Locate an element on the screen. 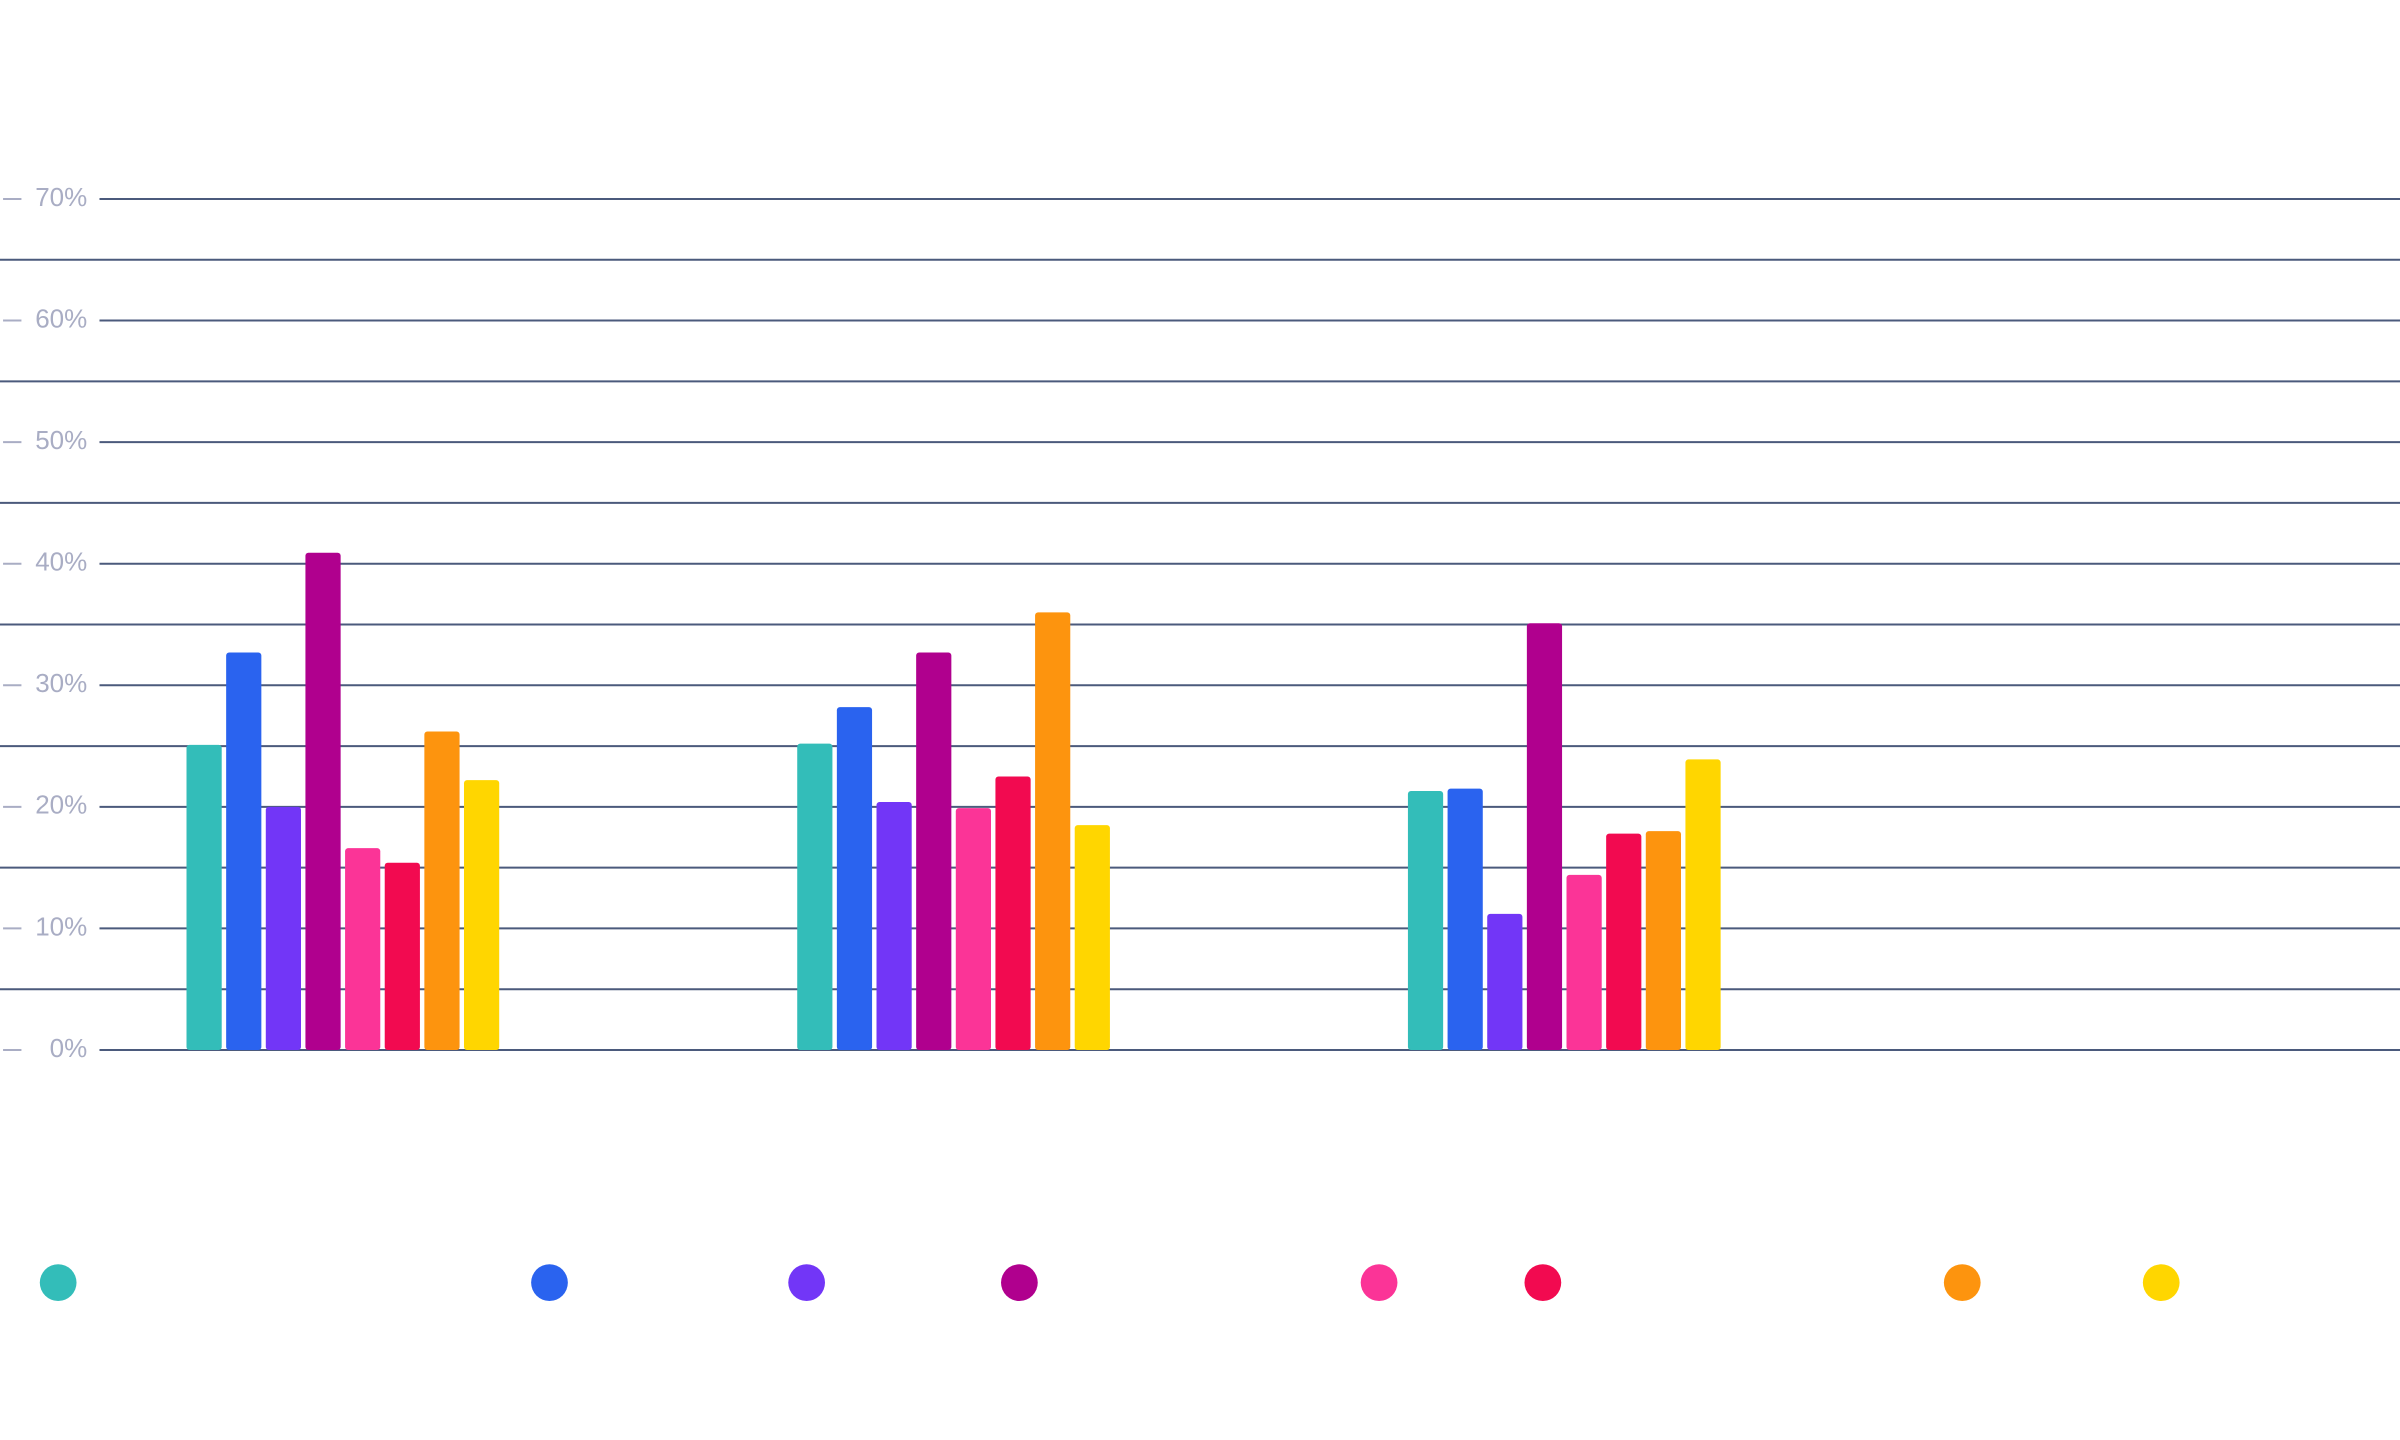  y-tick-label: 10% is located at coordinates (61, 926).